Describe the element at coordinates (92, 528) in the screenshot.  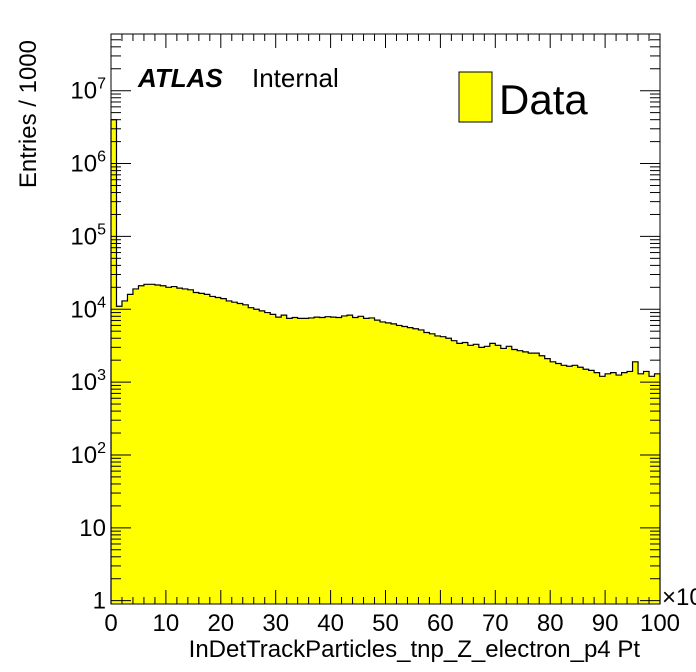
I see `y-tick-label: 10` at that location.